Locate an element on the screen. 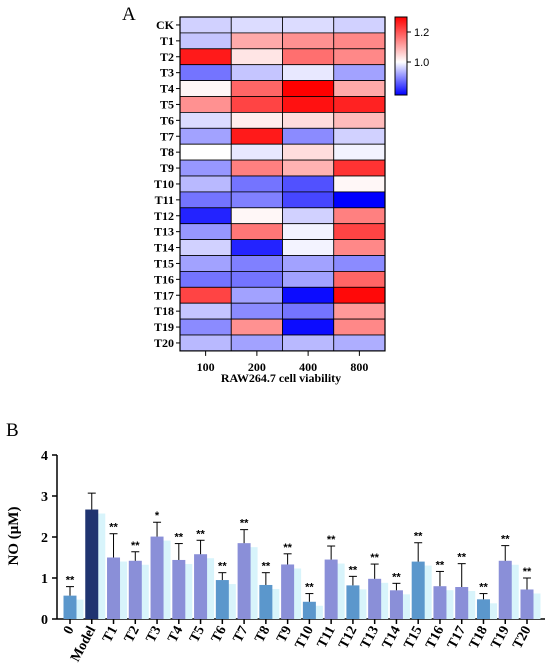 This screenshot has height=669, width=550. bar-category-label: T8 is located at coordinates (262, 634).